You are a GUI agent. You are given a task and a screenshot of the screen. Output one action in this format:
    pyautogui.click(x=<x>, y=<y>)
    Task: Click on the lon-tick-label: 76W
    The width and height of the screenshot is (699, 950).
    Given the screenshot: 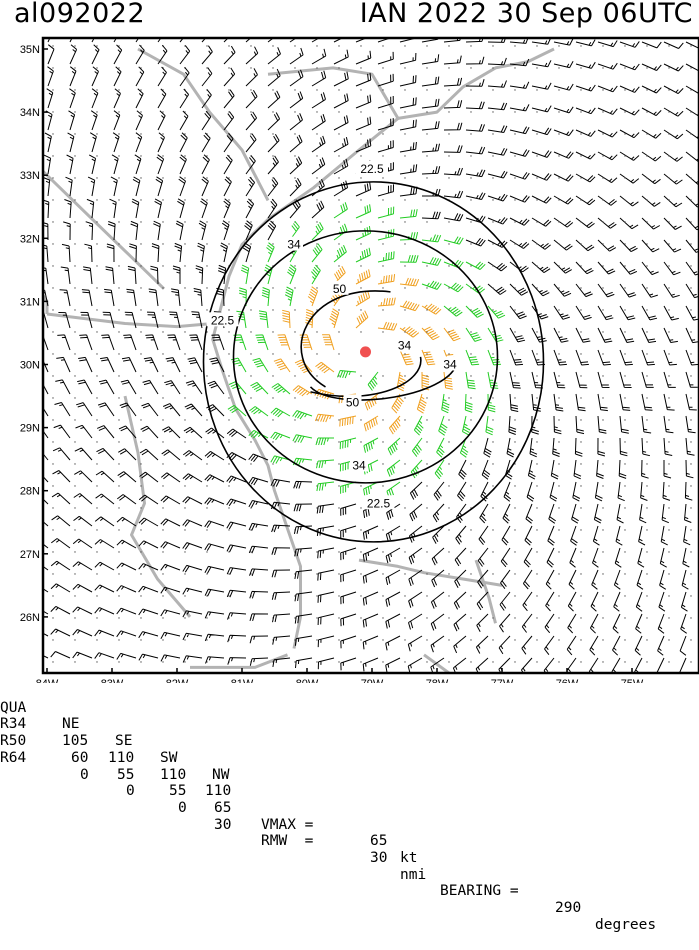 What is the action you would take?
    pyautogui.click(x=567, y=680)
    